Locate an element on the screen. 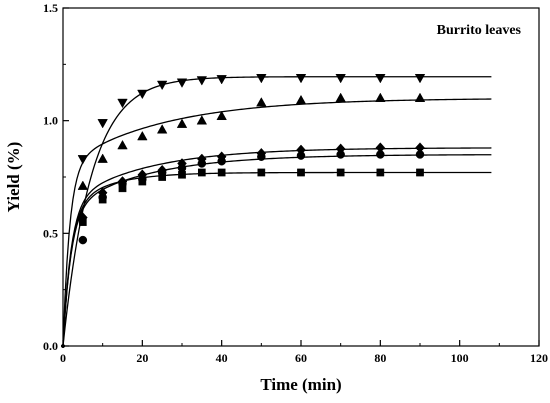 The image size is (550, 403). y-tick-label: 0.0 is located at coordinates (50, 346).